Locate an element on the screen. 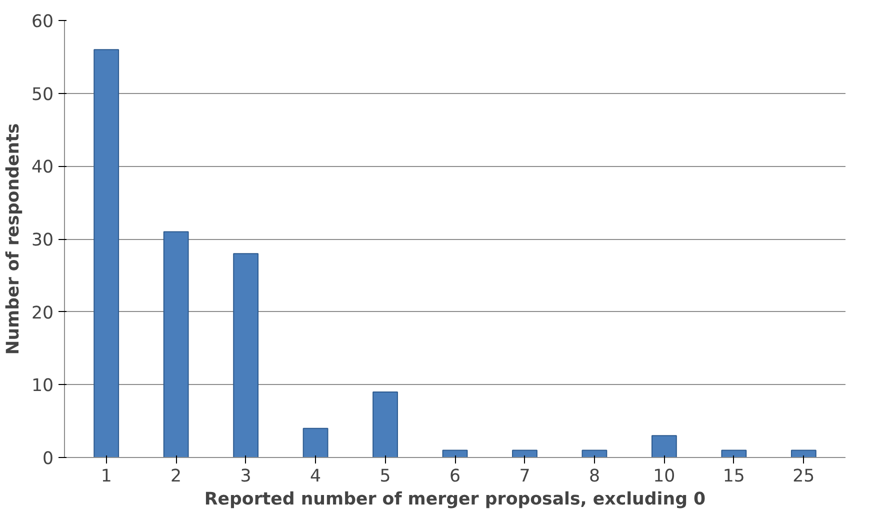 The width and height of the screenshot is (875, 512). x-tick-label: 6 is located at coordinates (455, 476).